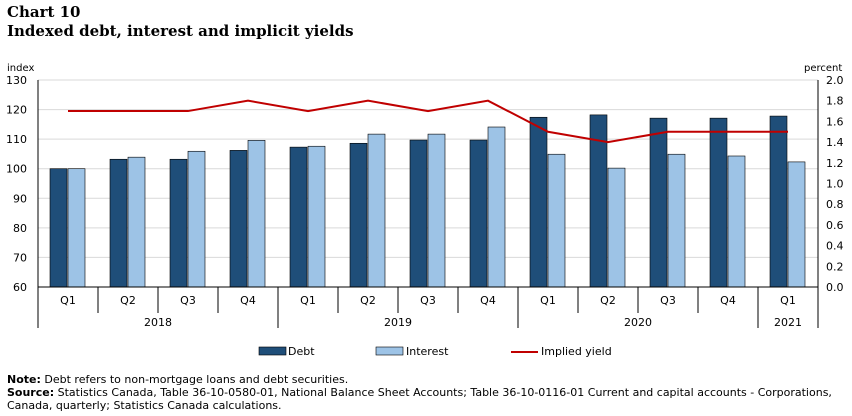  I want to click on legend-debt-label: Debt, so click(301, 351).